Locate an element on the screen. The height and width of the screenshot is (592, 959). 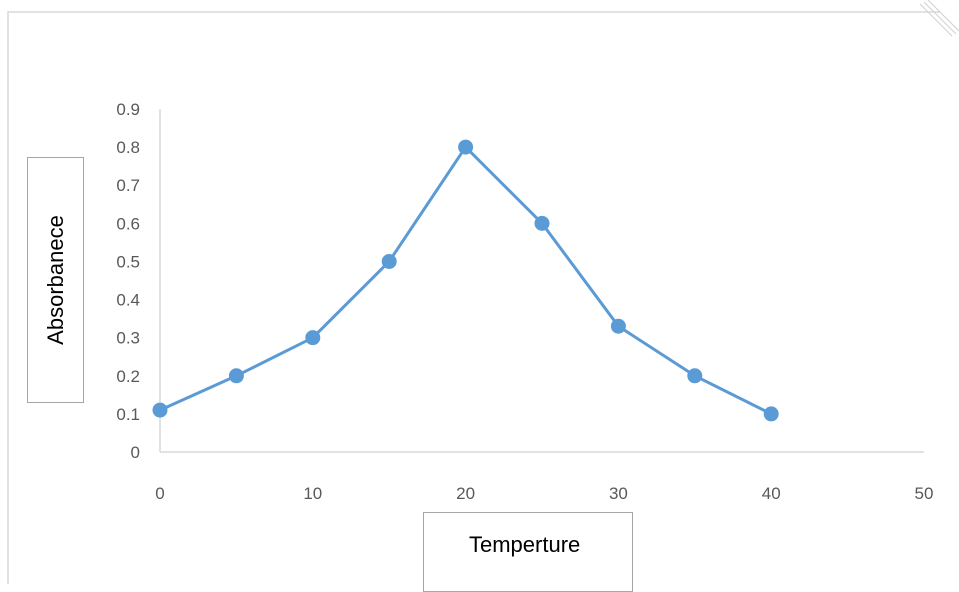
y-tick-label: 0.2 is located at coordinates (128, 376).